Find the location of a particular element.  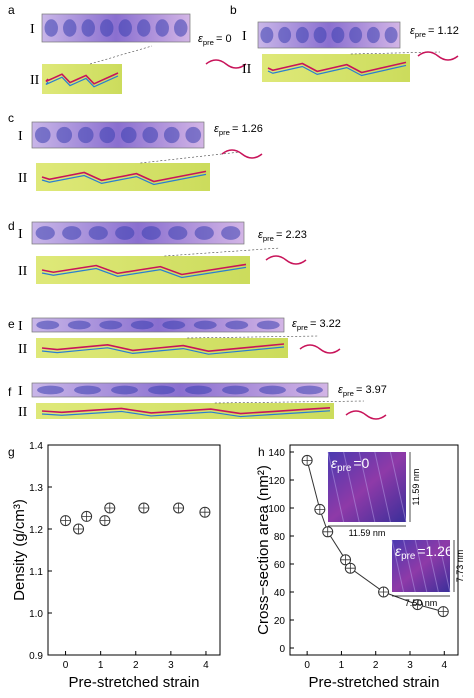

y-axis-title: Density (g/cm³) is located at coordinates (19, 550).